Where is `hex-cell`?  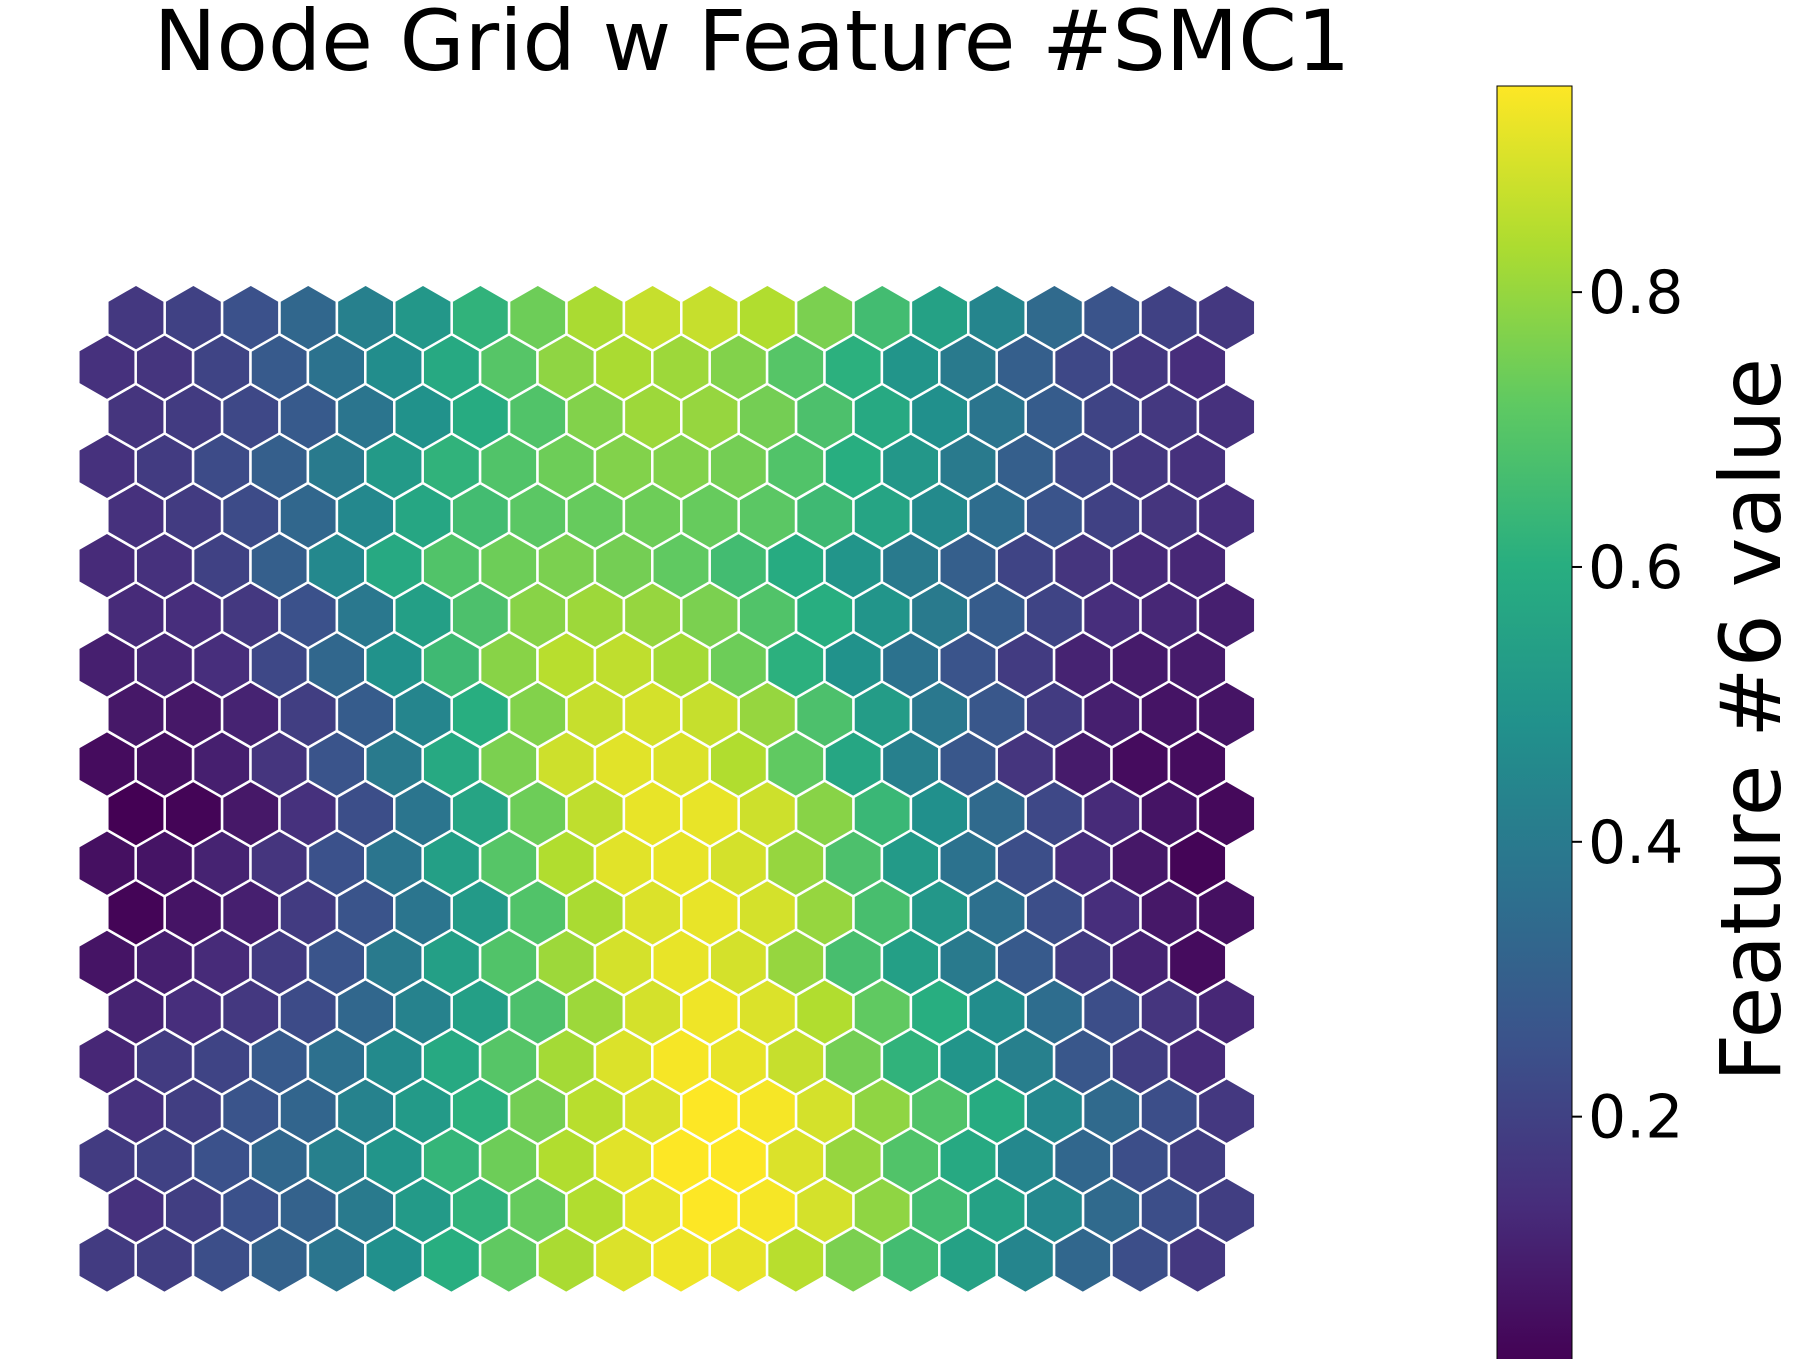 hex-cell is located at coordinates (1226, 318).